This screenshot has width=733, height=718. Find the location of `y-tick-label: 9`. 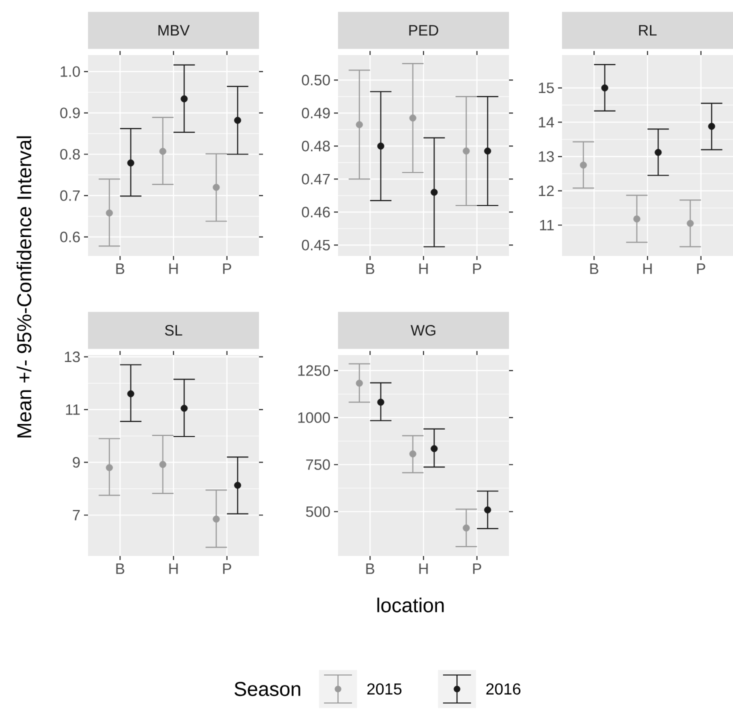

y-tick-label: 9 is located at coordinates (76, 462).